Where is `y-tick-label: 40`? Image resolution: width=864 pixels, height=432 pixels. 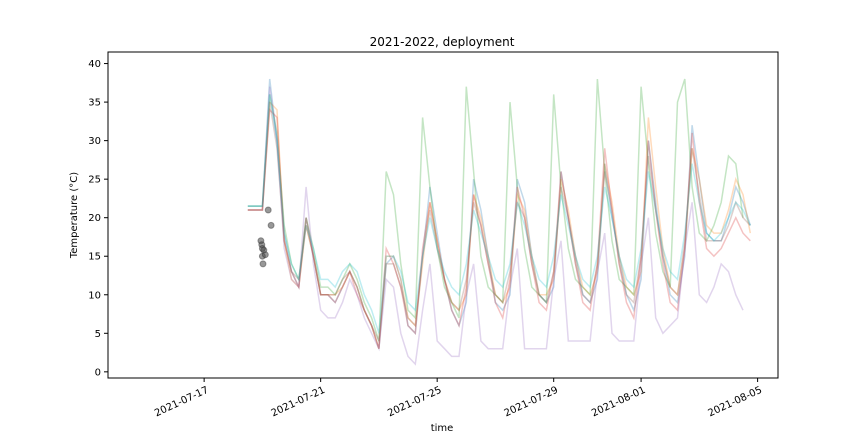
y-tick-label: 40 is located at coordinates (94, 64).